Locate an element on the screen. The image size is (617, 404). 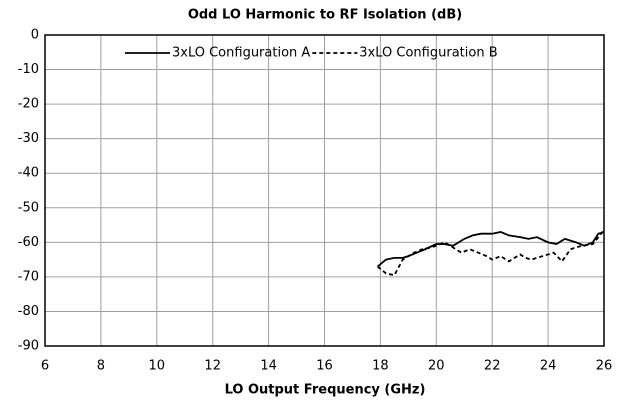
y-tick-label: -90 is located at coordinates (28, 346).